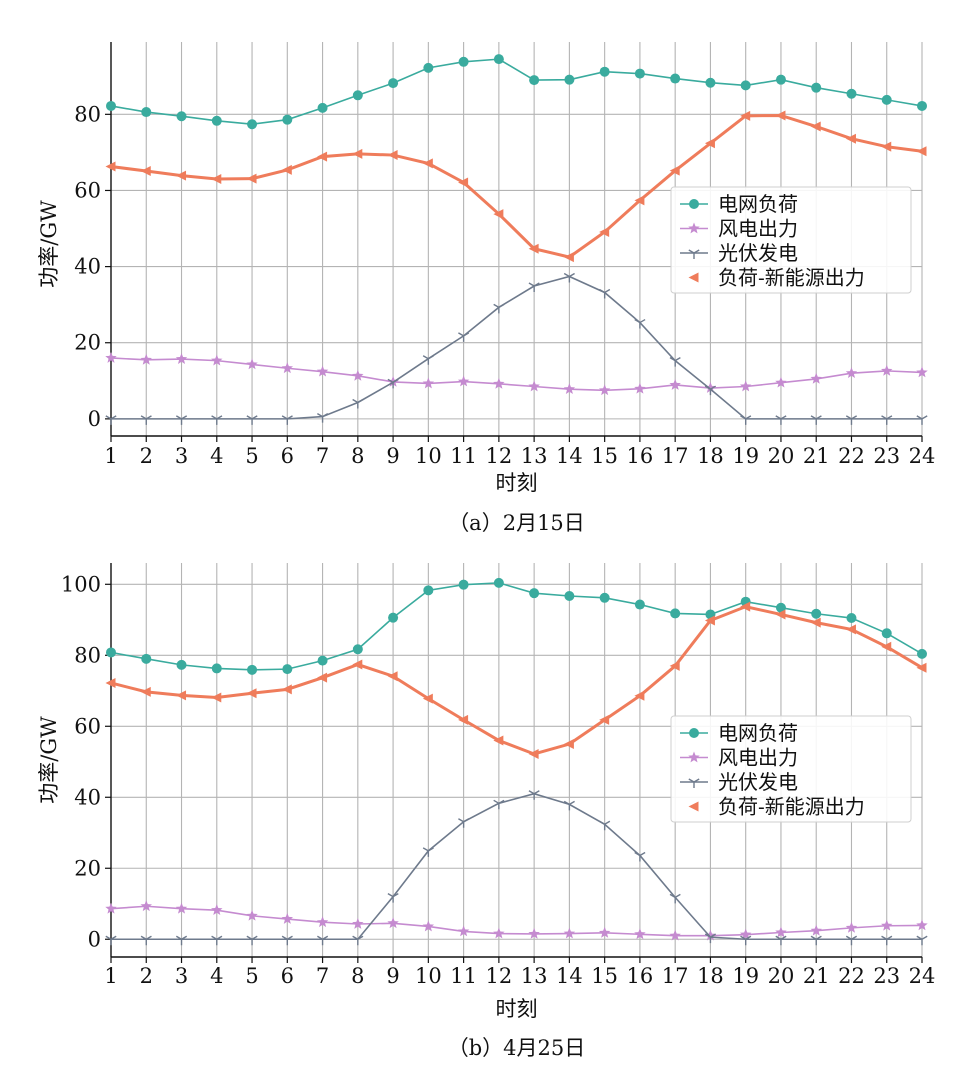  Describe the element at coordinates (640, 976) in the screenshot. I see `x-tick-label: 16` at that location.